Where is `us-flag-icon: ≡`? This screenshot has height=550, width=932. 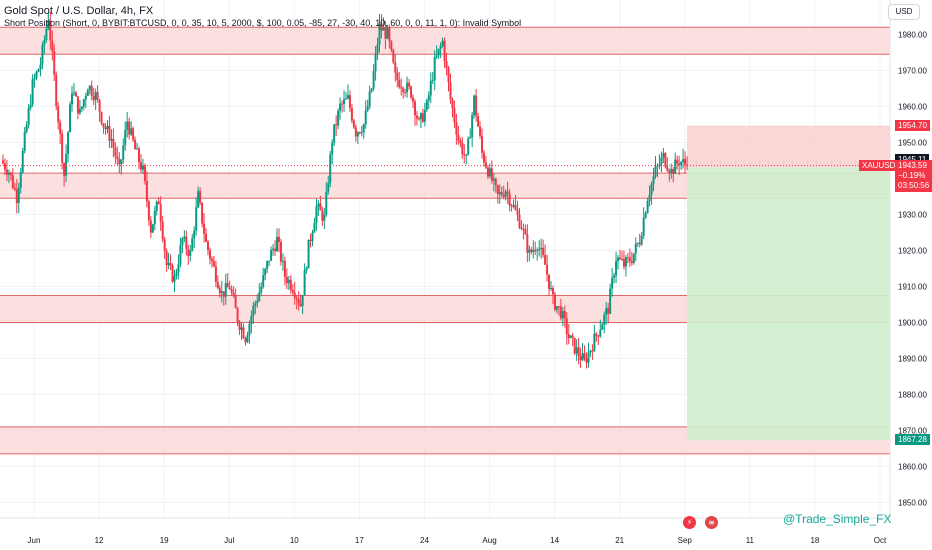
us-flag-icon: ≡ is located at coordinates (711, 522).